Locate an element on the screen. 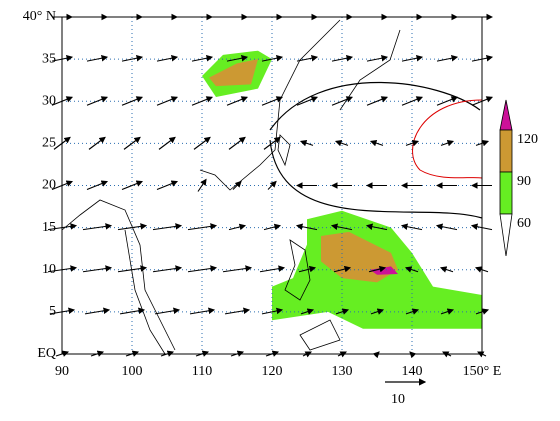 The height and width of the screenshot is (421, 560). y-tick-label: 10 is located at coordinates (49, 269).